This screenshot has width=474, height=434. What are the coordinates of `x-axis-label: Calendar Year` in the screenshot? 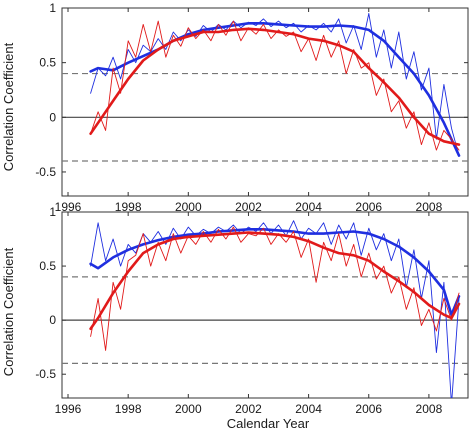 It's located at (268, 423).